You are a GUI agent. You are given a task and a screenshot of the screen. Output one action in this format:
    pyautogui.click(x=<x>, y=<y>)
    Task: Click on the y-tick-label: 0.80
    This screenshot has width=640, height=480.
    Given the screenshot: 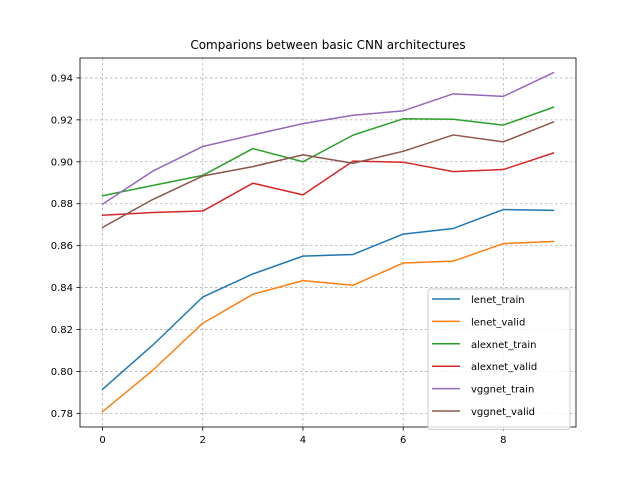 What is the action you would take?
    pyautogui.click(x=62, y=372)
    